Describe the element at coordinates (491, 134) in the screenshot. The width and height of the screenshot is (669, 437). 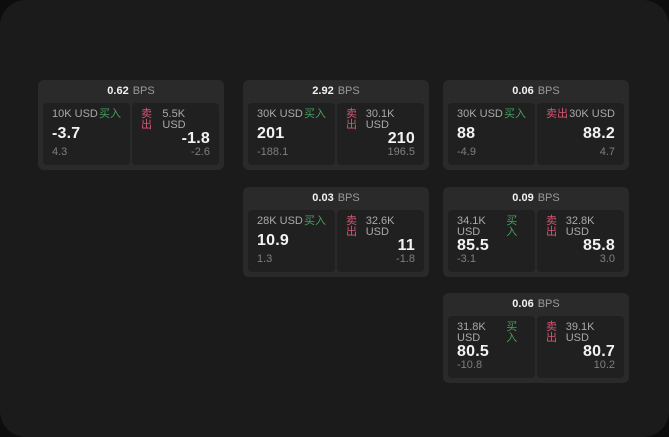
I see `buy-tile: 30K USD 买入 88 -4.9` at that location.